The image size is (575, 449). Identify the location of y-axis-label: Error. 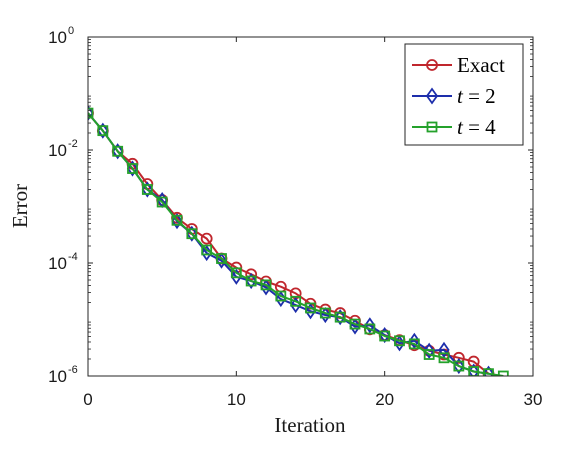
(20, 206).